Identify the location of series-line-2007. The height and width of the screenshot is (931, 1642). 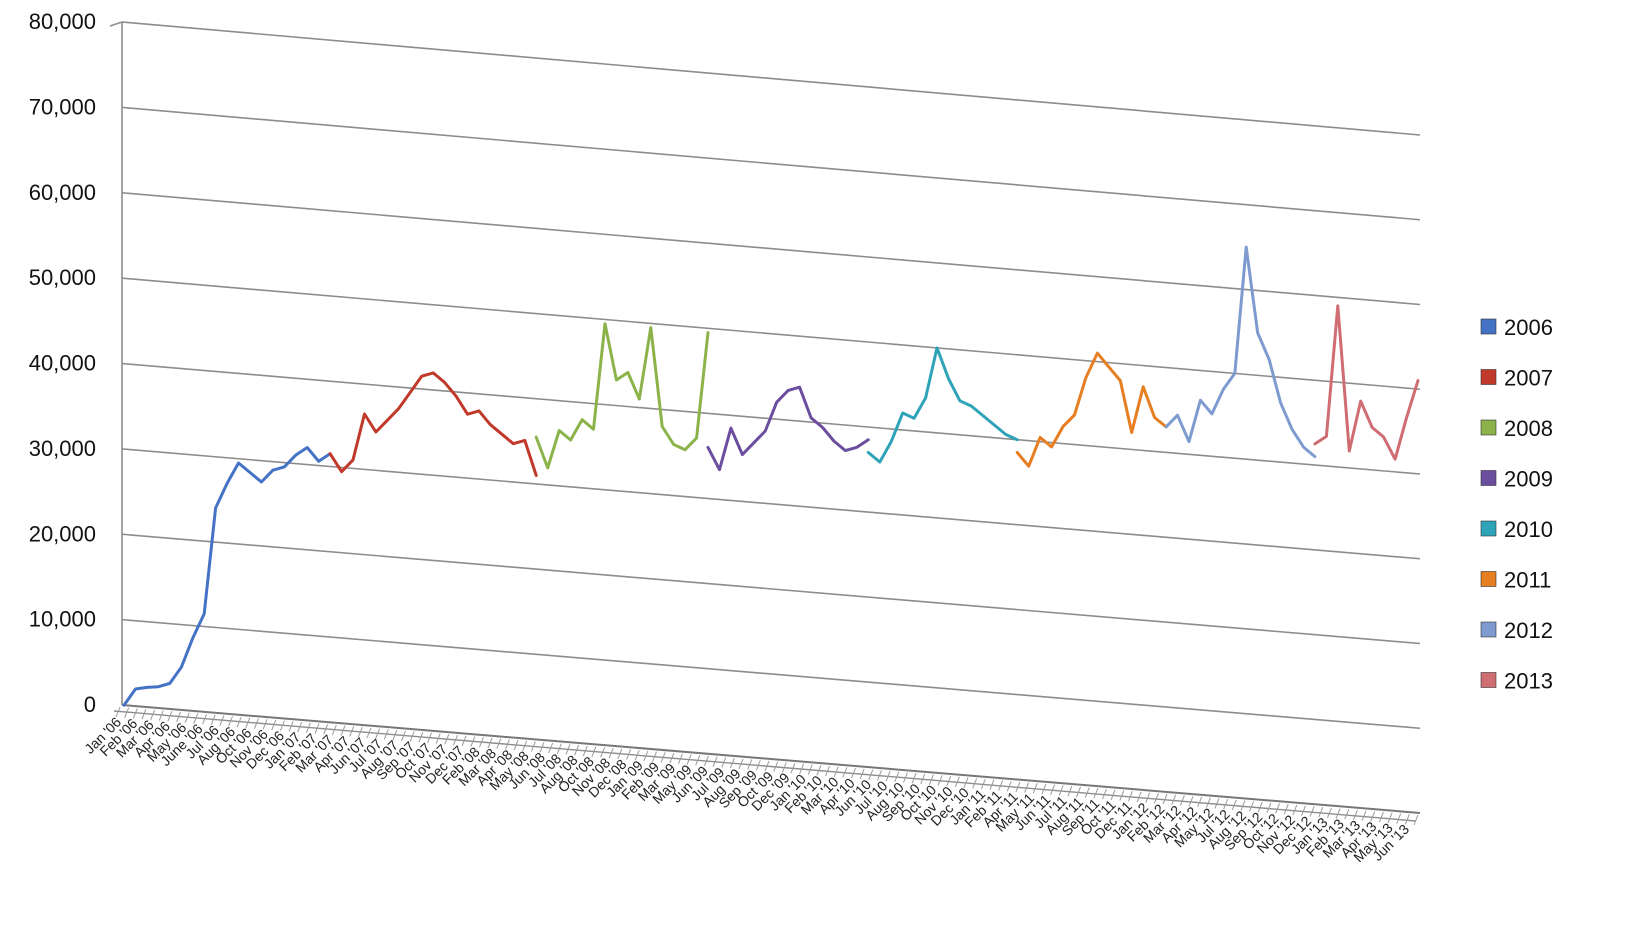
(433, 424).